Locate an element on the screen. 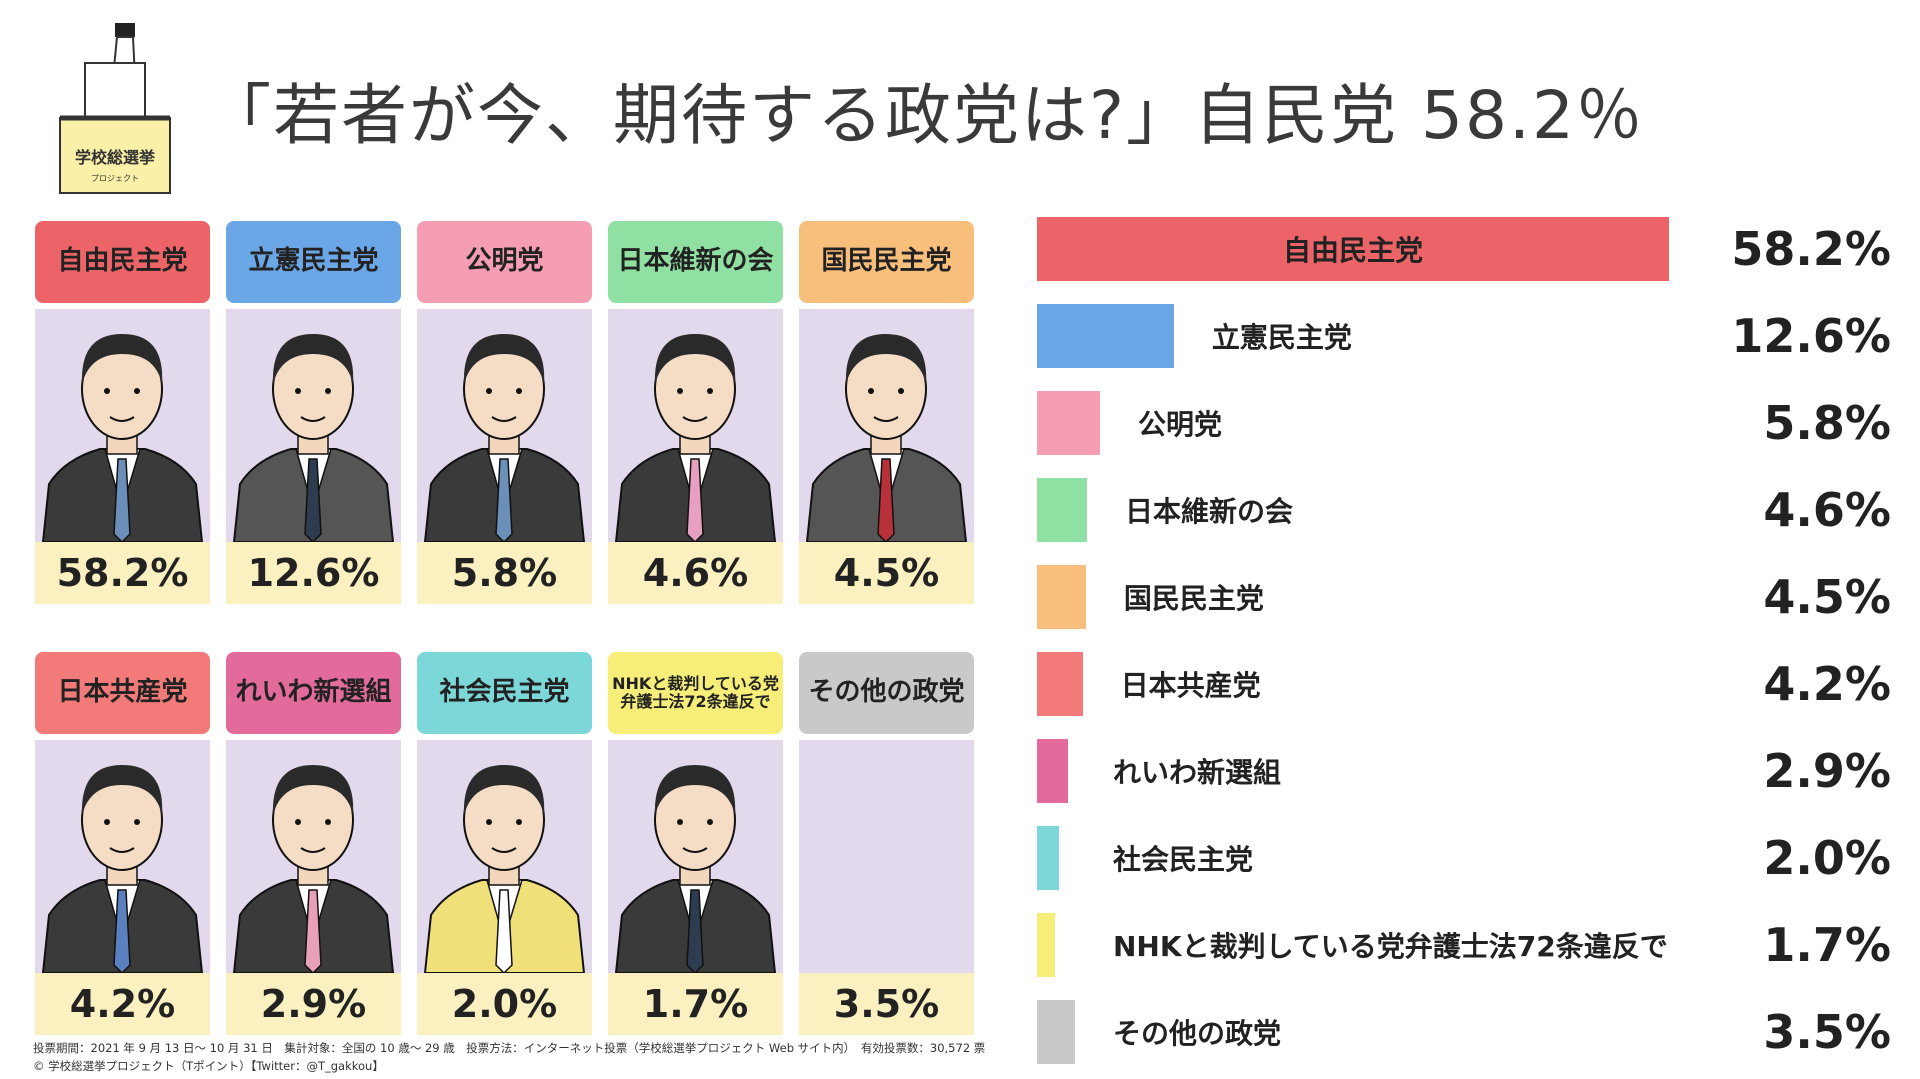 The image size is (1920, 1079). bar-label: 国民民主党 is located at coordinates (1193, 598).